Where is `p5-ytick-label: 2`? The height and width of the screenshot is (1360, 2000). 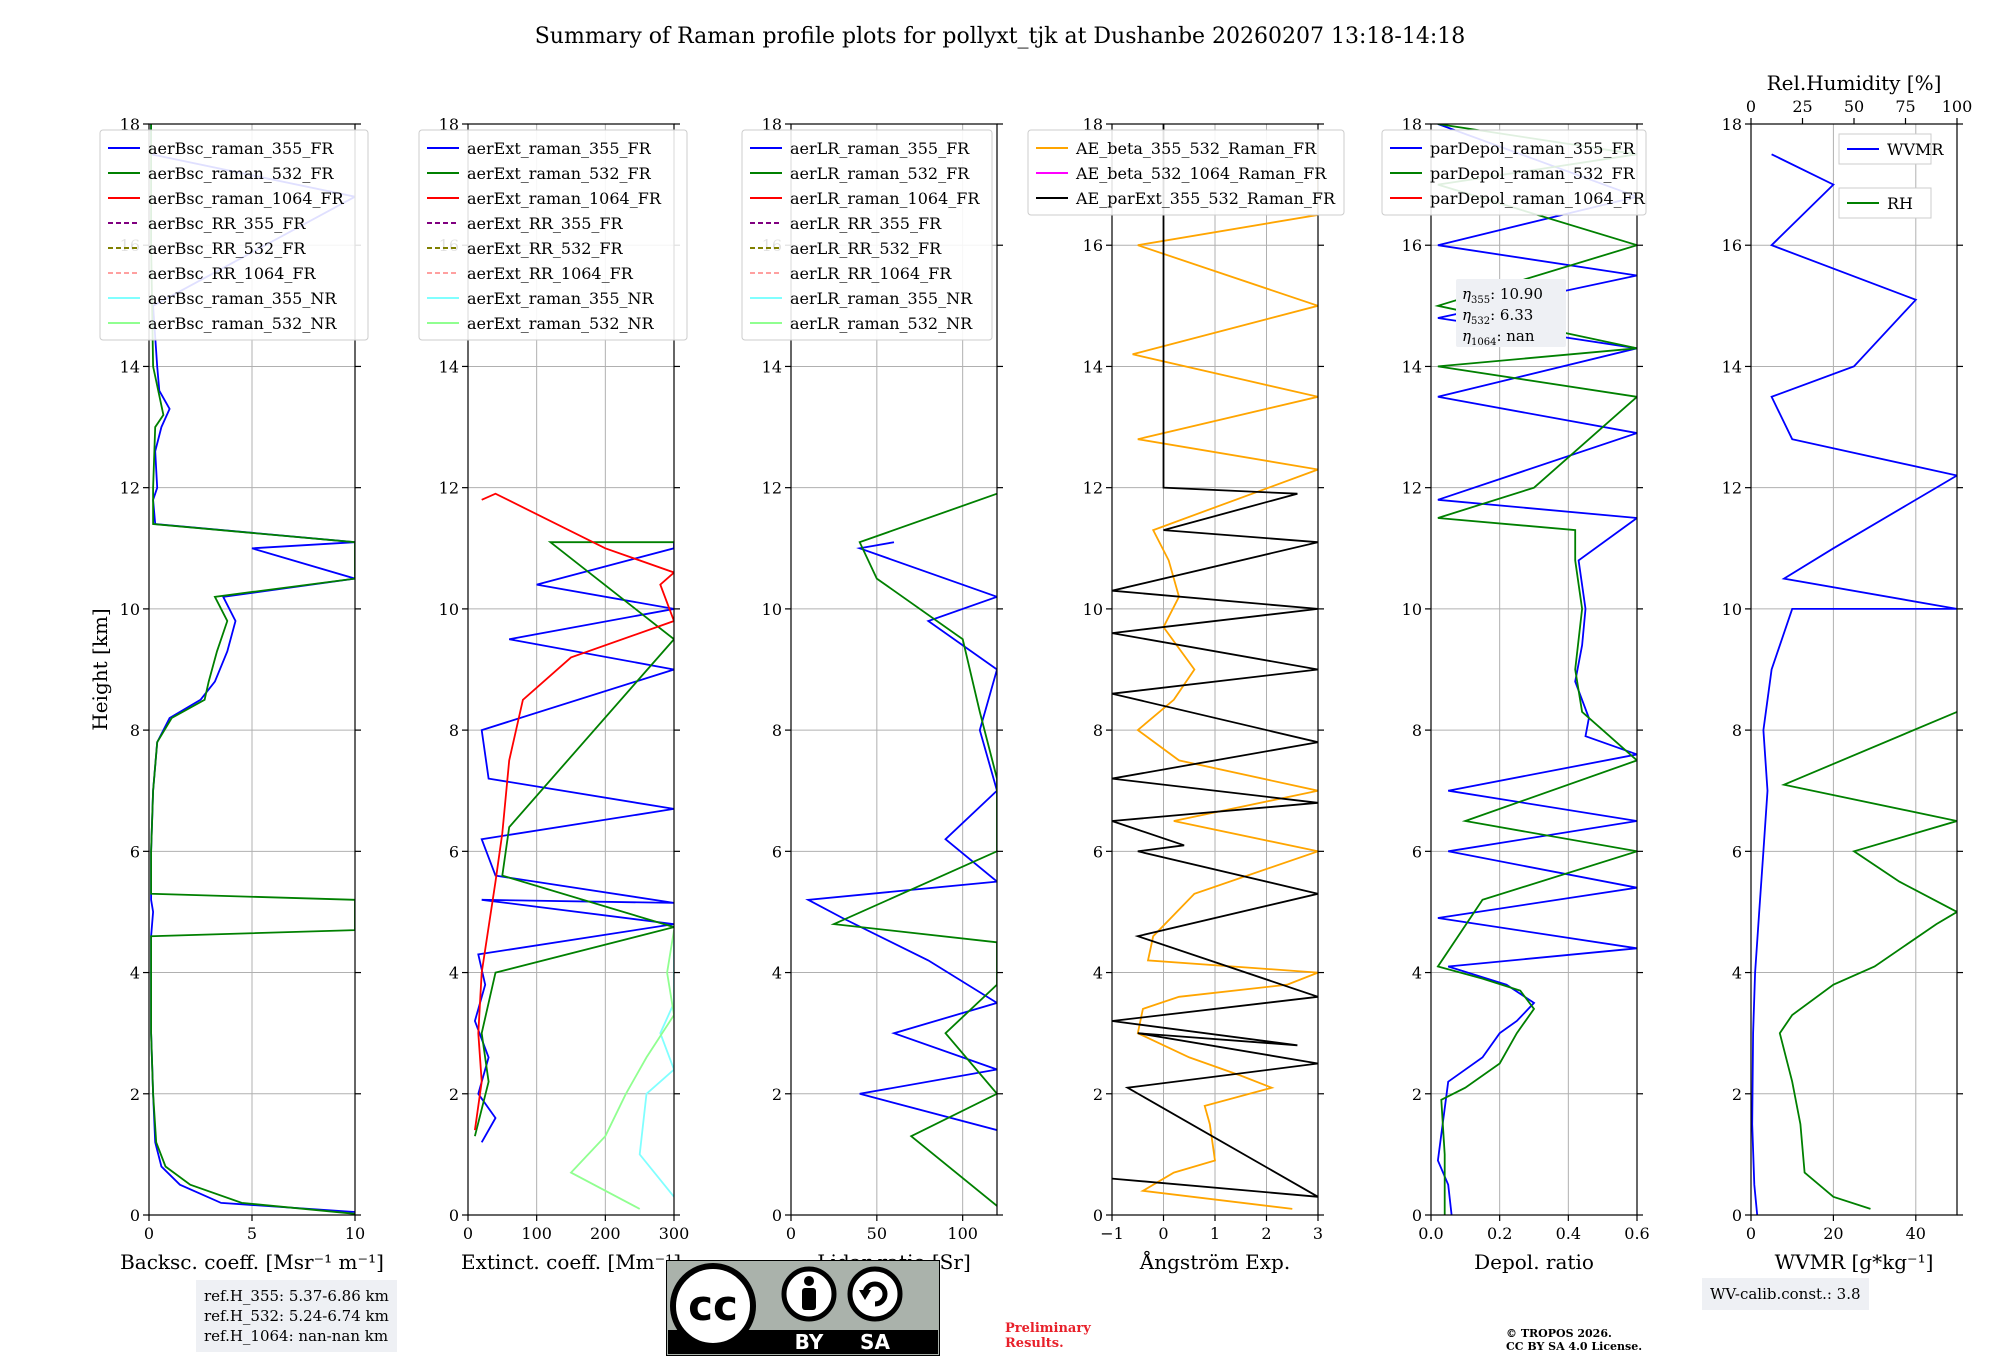
p5-ytick-label: 2 is located at coordinates (1417, 1094).